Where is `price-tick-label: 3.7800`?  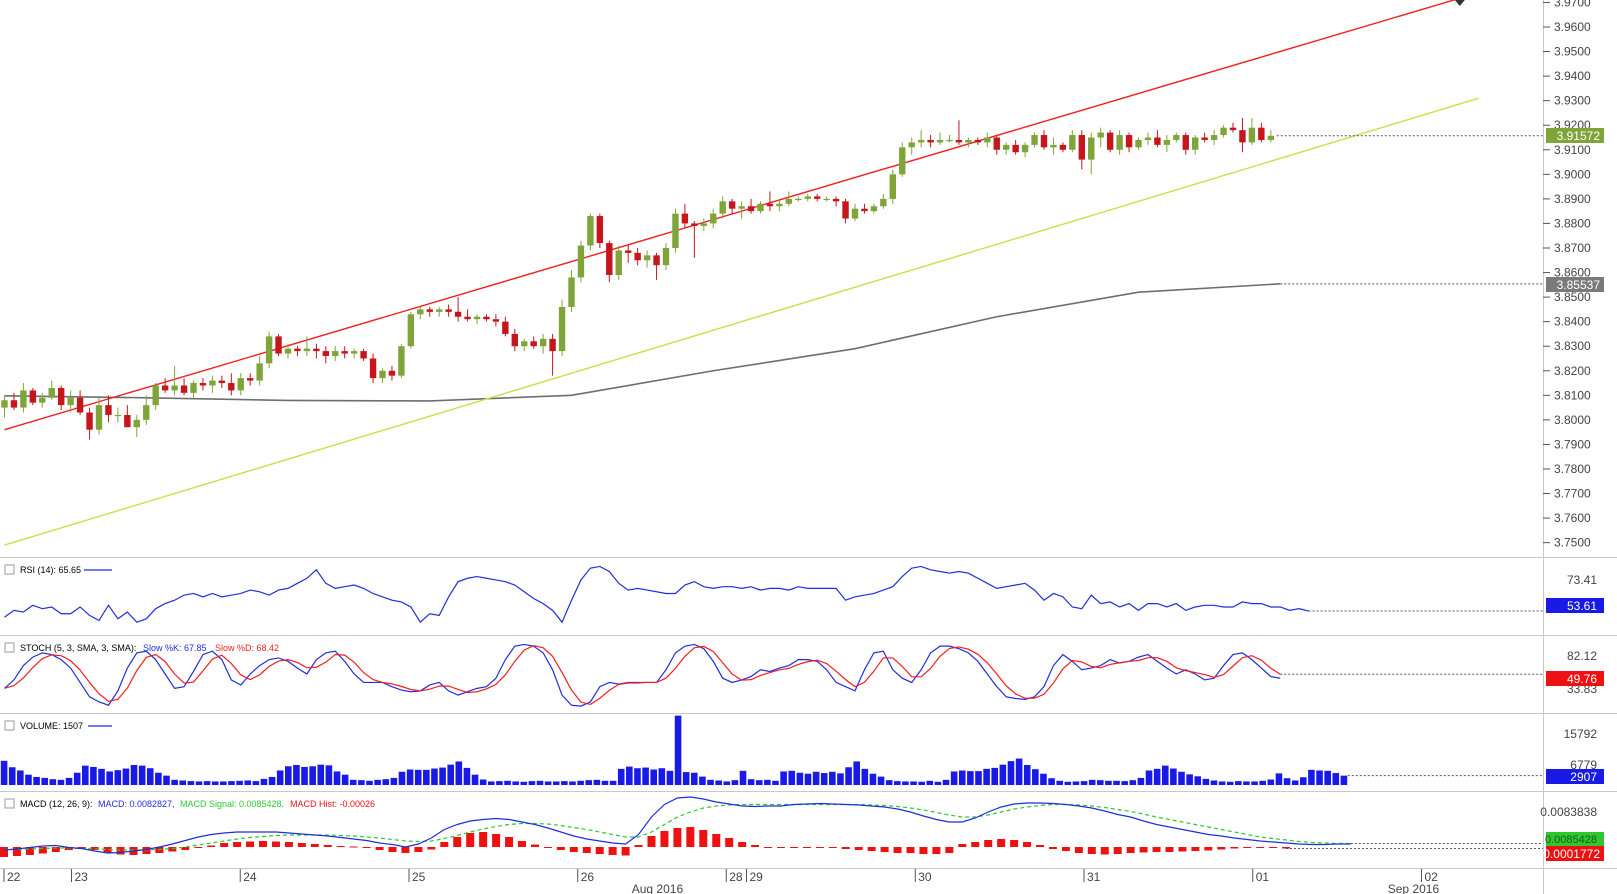 price-tick-label: 3.7800 is located at coordinates (1572, 469).